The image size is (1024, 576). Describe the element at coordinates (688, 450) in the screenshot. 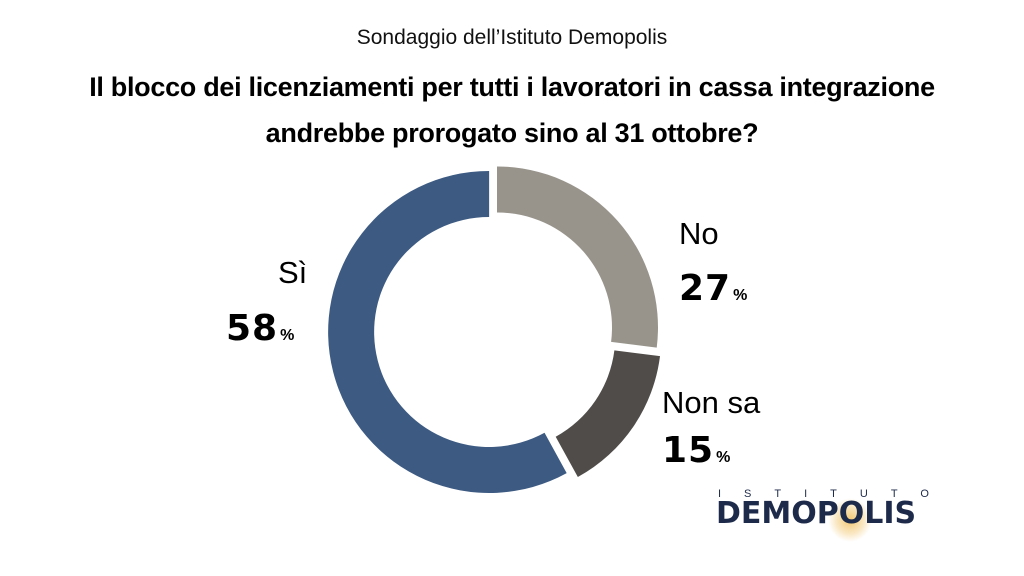

I see `label-nonsa-number: 15` at that location.